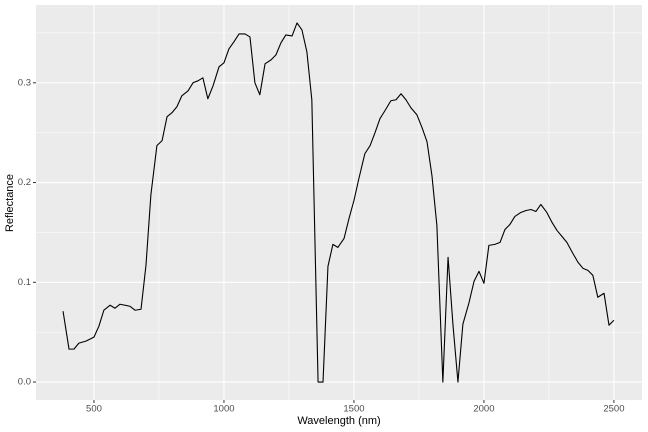  Describe the element at coordinates (24, 182) in the screenshot. I see `y-tick-label: 0.2` at that location.